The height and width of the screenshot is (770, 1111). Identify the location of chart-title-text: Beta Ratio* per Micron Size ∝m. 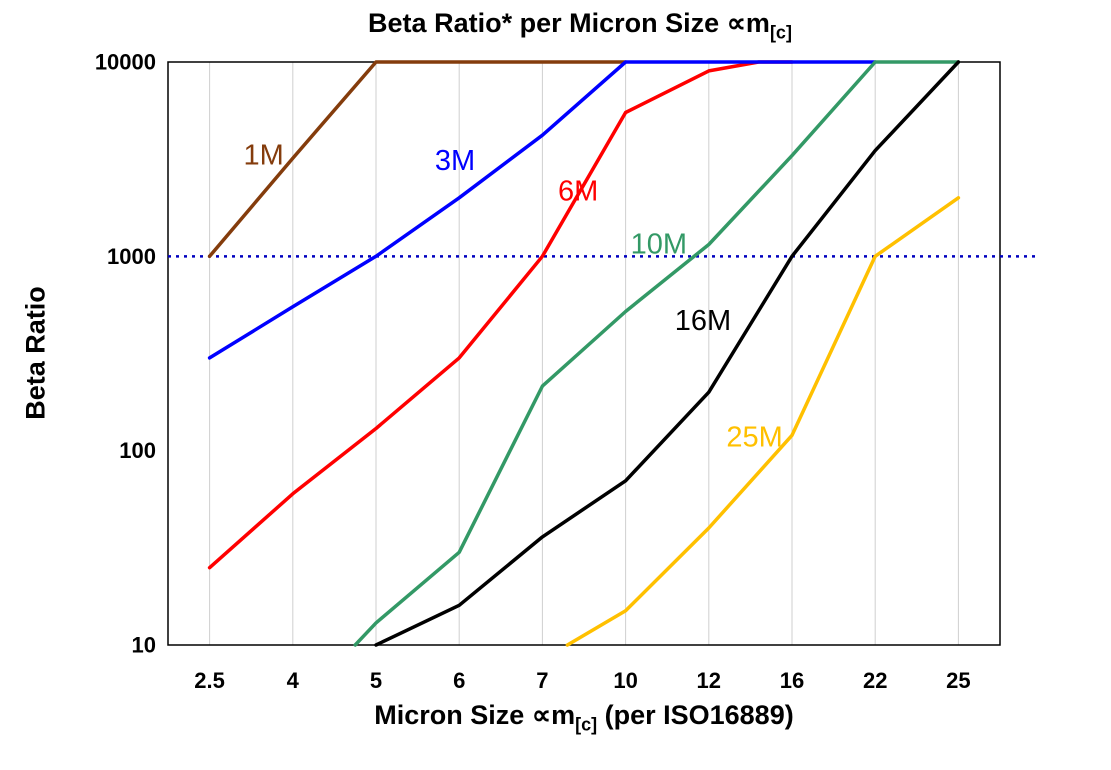
(569, 23).